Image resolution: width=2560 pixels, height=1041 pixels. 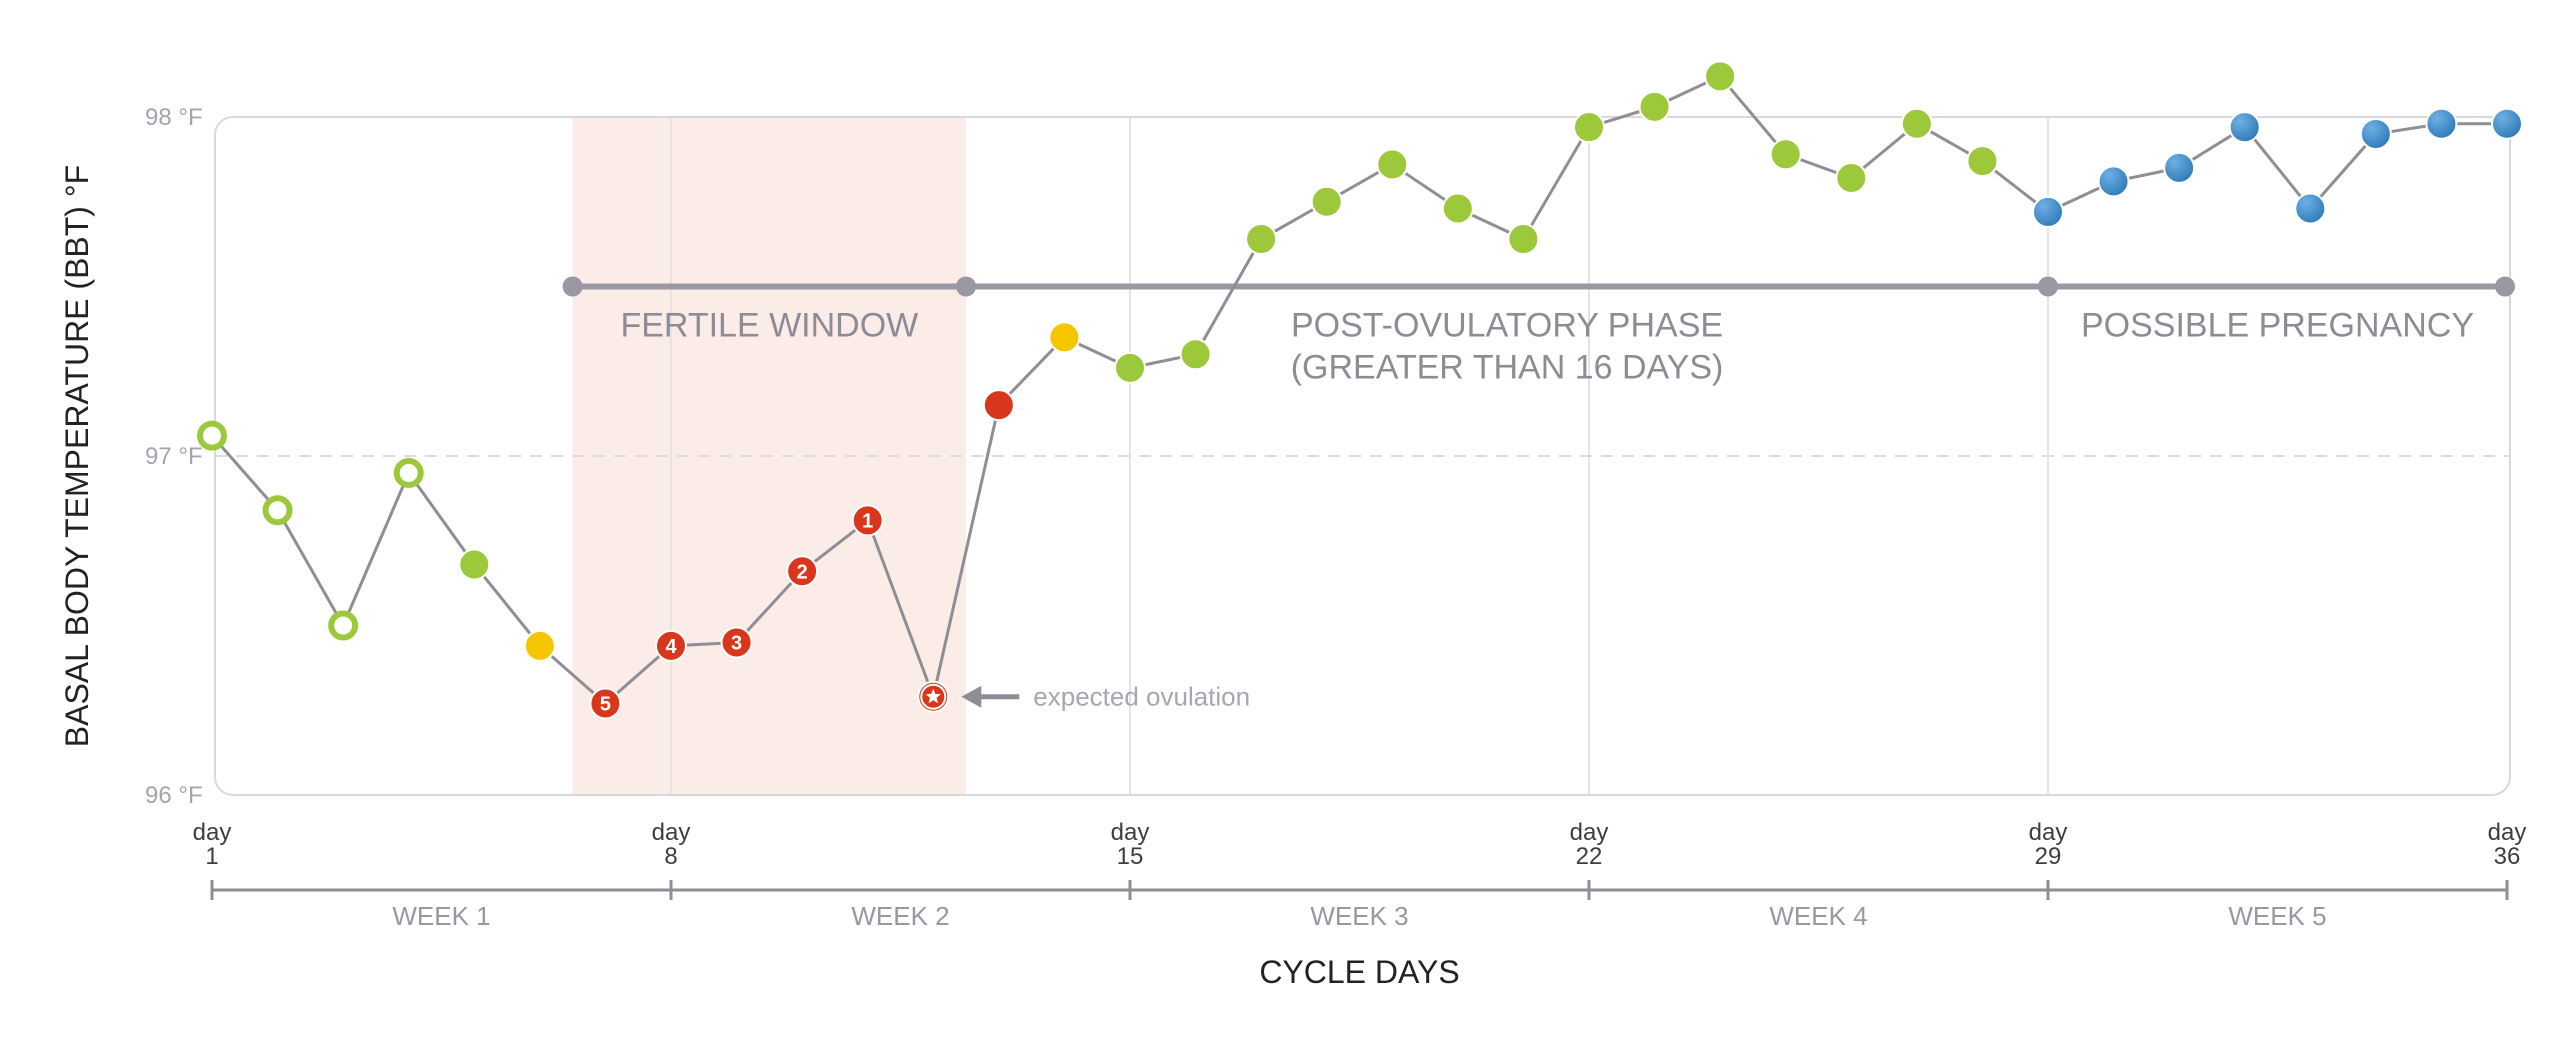 What do you see at coordinates (1141, 697) in the screenshot?
I see `annotation-label: expected ovulation` at bounding box center [1141, 697].